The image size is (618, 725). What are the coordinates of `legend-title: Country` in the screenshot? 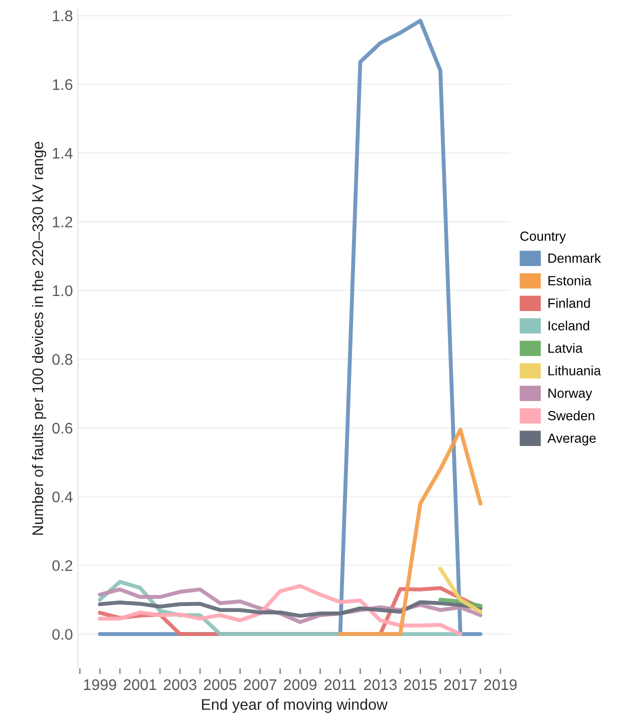 It's located at (543, 238).